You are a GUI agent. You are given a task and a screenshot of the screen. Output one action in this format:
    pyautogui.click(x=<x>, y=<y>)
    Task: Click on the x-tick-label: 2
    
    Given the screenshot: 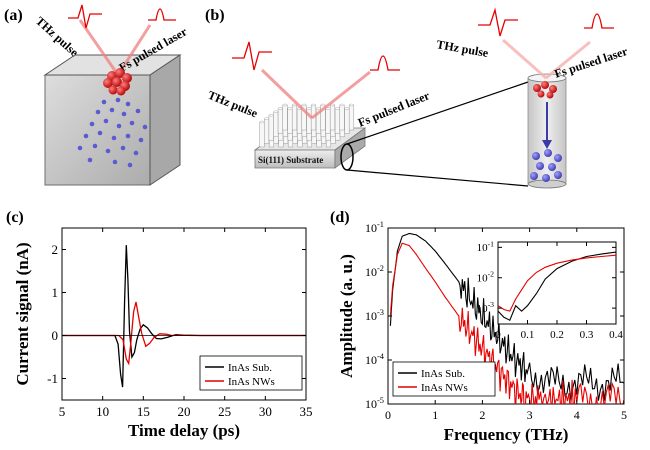 What is the action you would take?
    pyautogui.click(x=482, y=415)
    